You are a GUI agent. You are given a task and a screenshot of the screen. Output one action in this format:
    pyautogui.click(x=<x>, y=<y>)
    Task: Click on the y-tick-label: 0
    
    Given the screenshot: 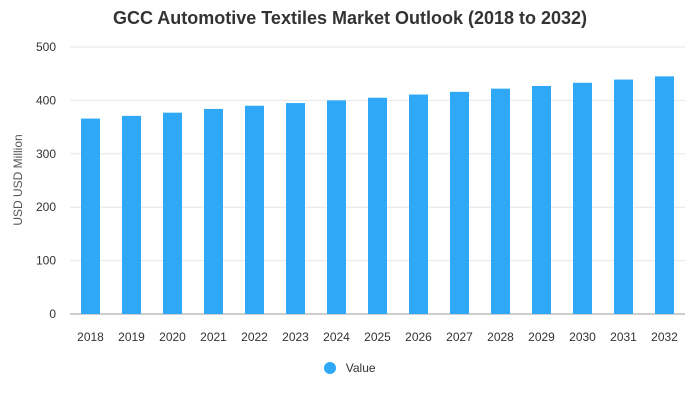 What is the action you would take?
    pyautogui.click(x=52, y=314)
    